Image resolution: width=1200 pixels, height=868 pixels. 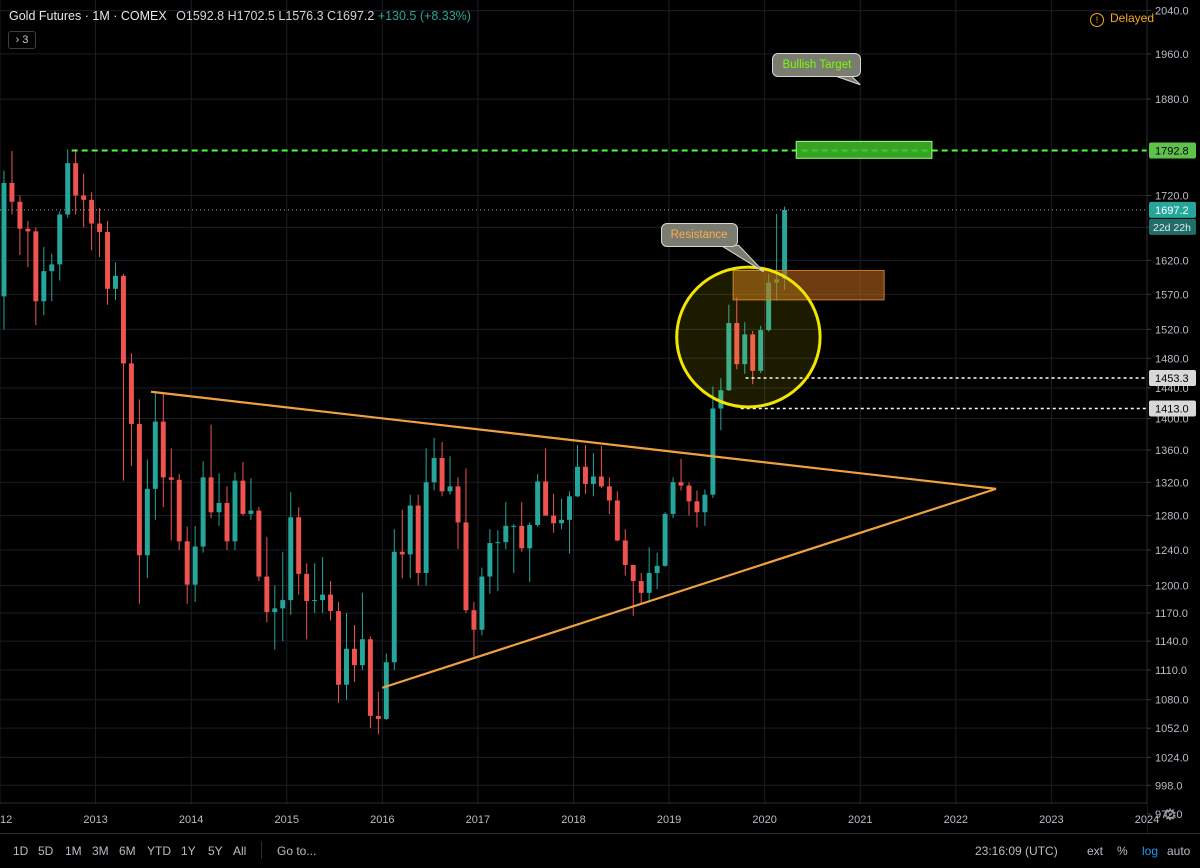 What do you see at coordinates (764, 820) in the screenshot?
I see `time-tick-label: 2020` at bounding box center [764, 820].